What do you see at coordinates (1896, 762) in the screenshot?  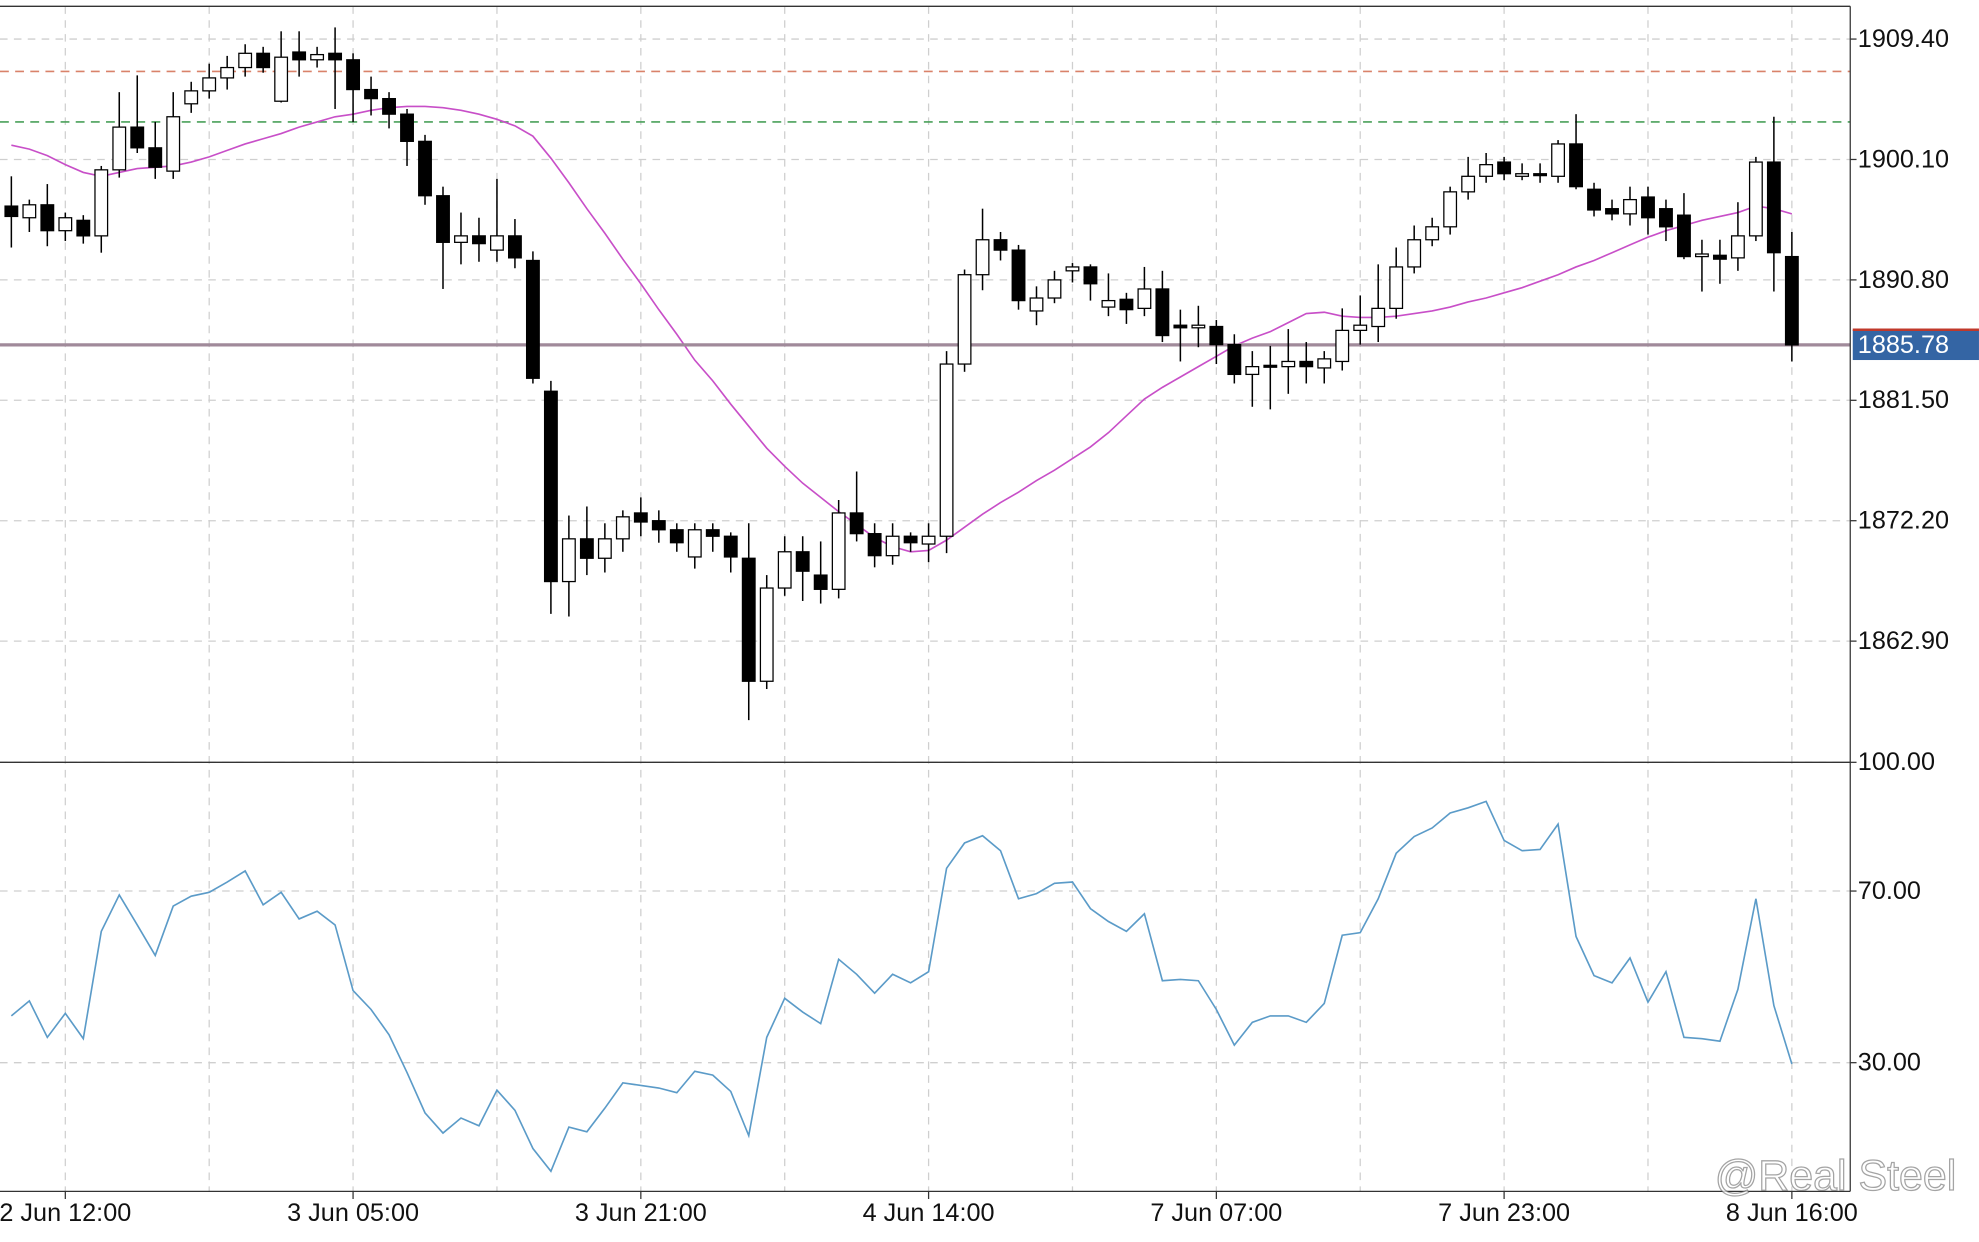 I see `y-tick-label: 100.00` at bounding box center [1896, 762].